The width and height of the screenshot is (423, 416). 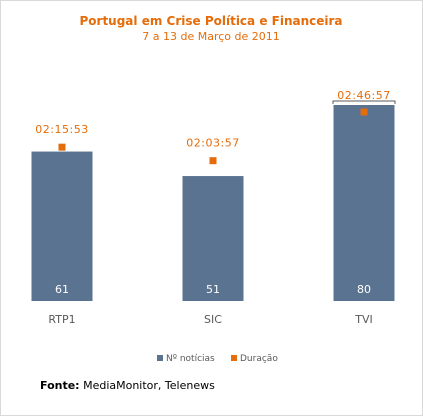 I want to click on duration-label: 02:15:53, so click(x=61, y=129).